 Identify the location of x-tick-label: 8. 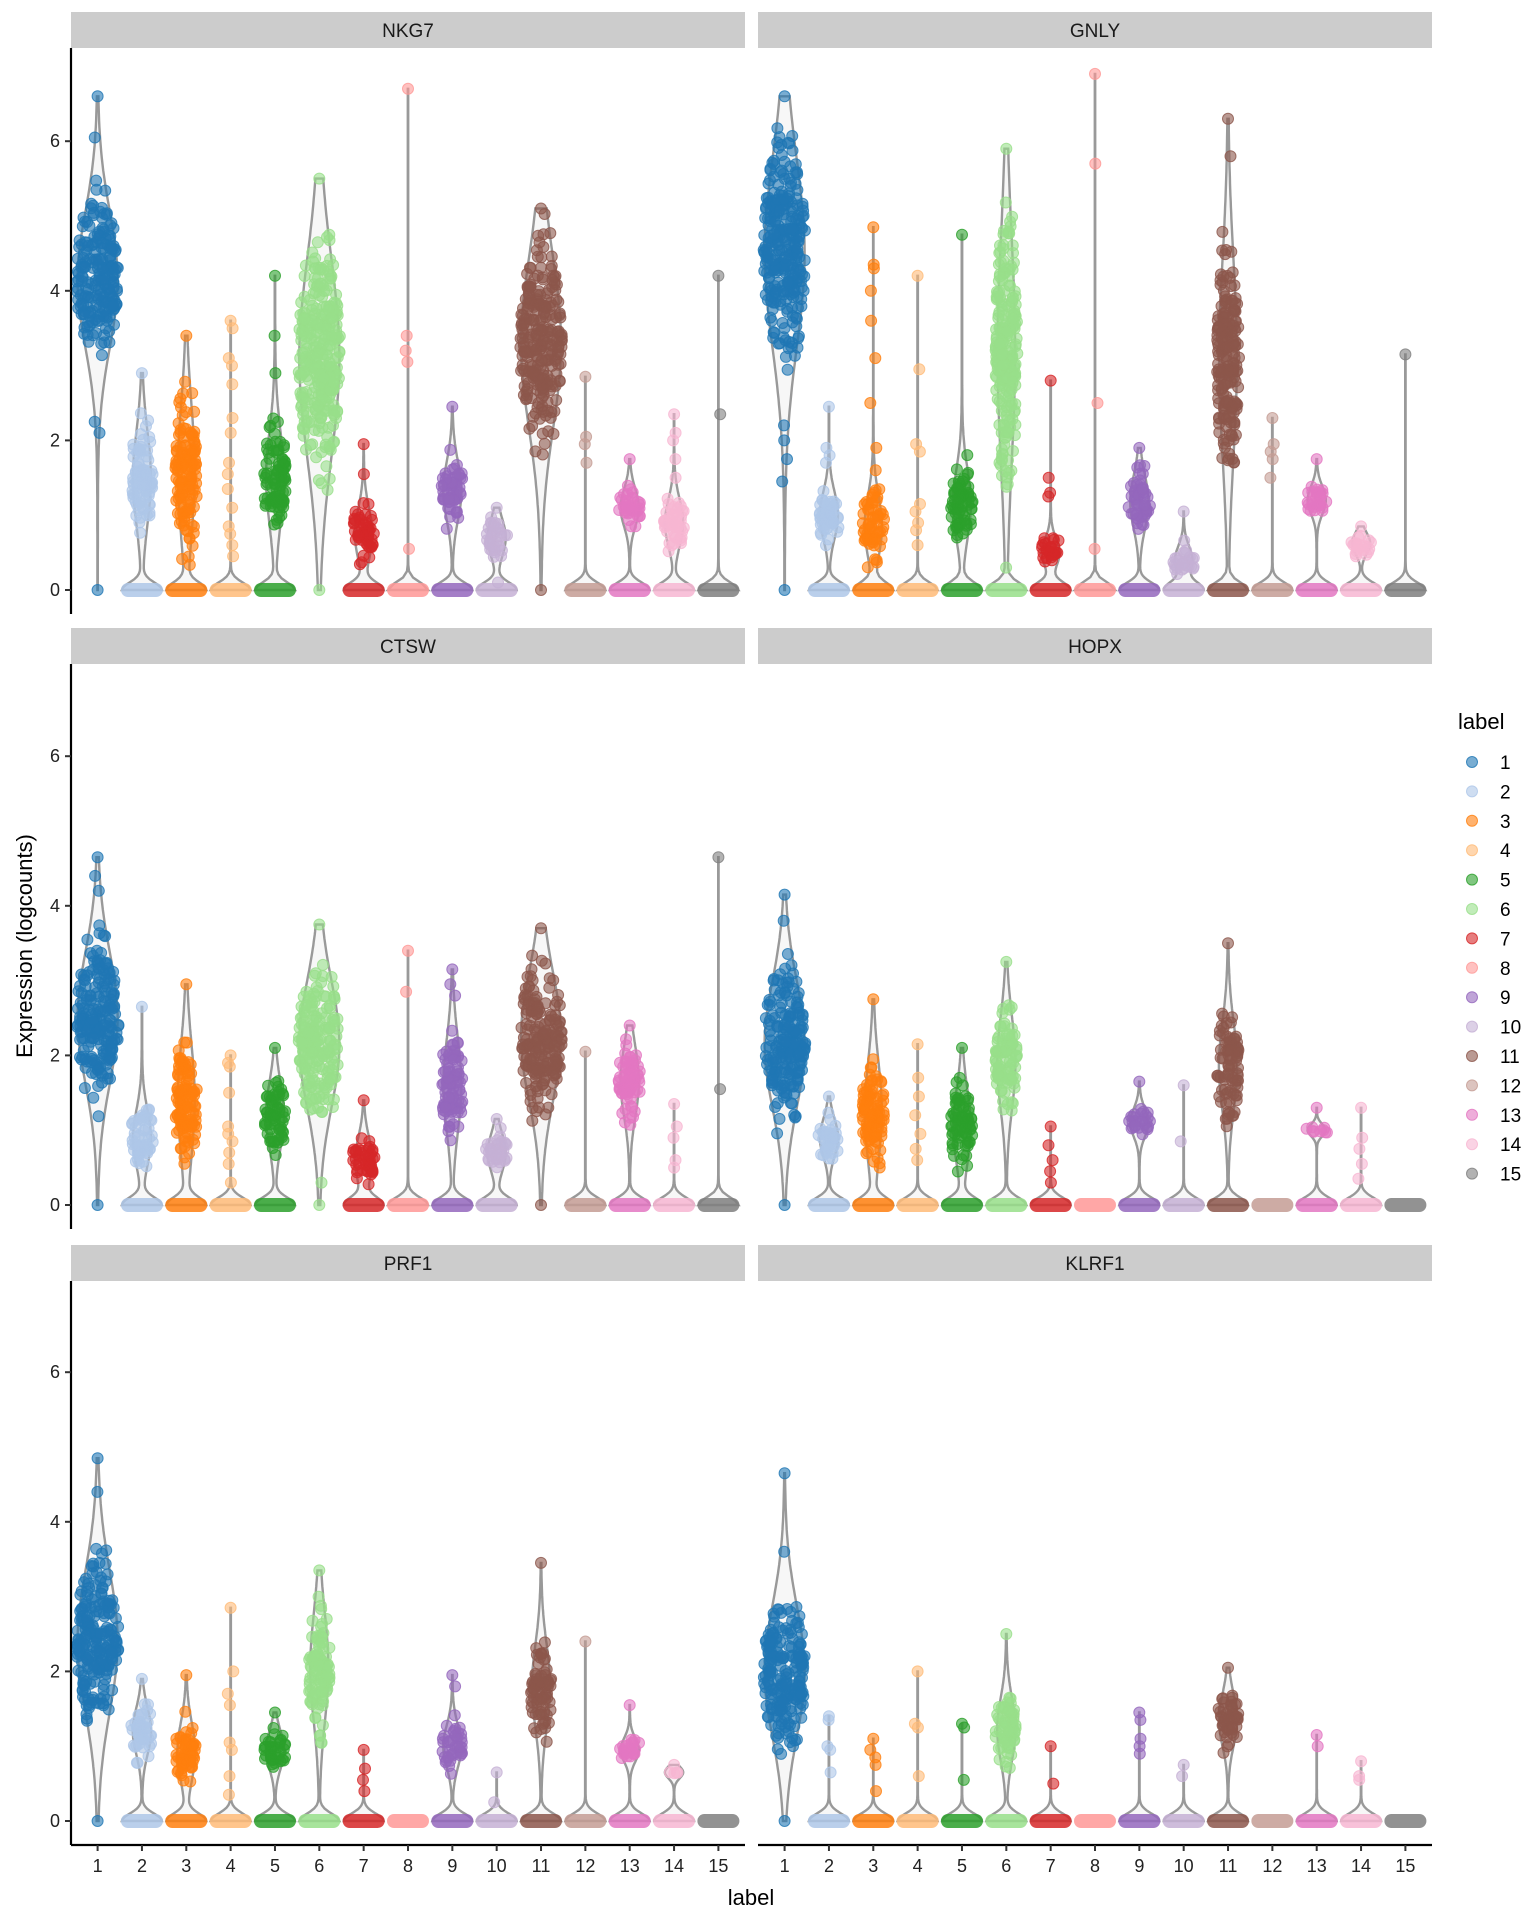
(408, 1866).